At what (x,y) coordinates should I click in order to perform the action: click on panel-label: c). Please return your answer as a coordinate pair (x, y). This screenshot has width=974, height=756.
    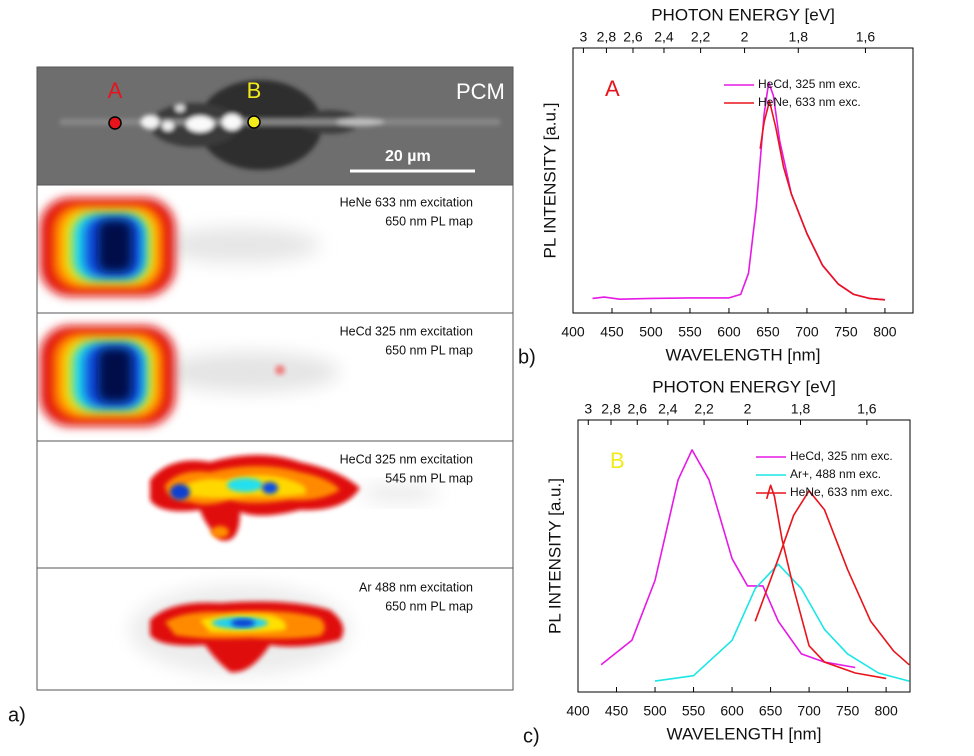
    Looking at the image, I should click on (531, 736).